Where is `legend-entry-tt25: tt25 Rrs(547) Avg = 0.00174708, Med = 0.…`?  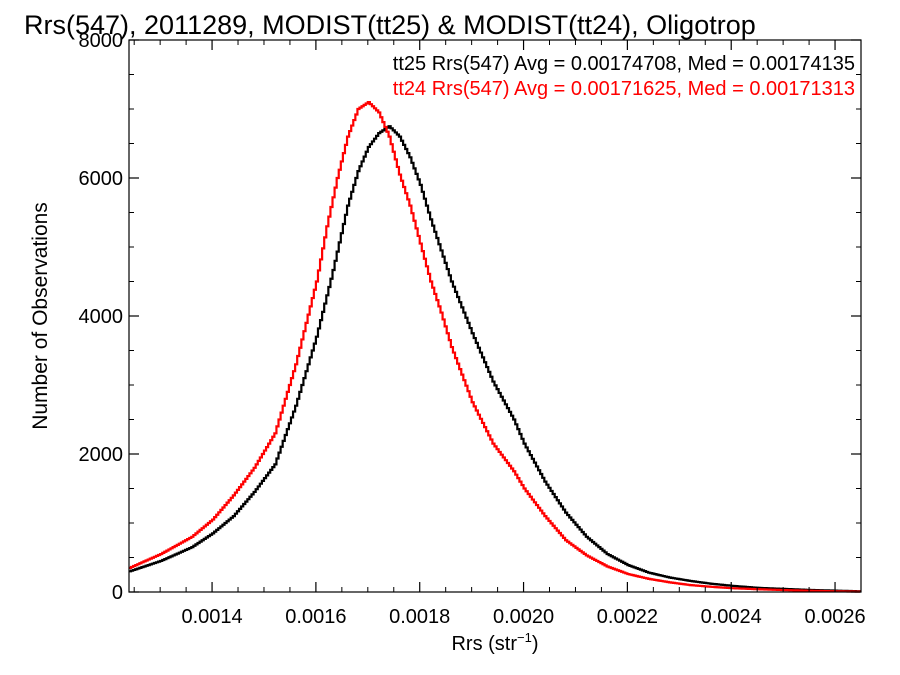 legend-entry-tt25: tt25 Rrs(547) Avg = 0.00174708, Med = 0.… is located at coordinates (624, 64).